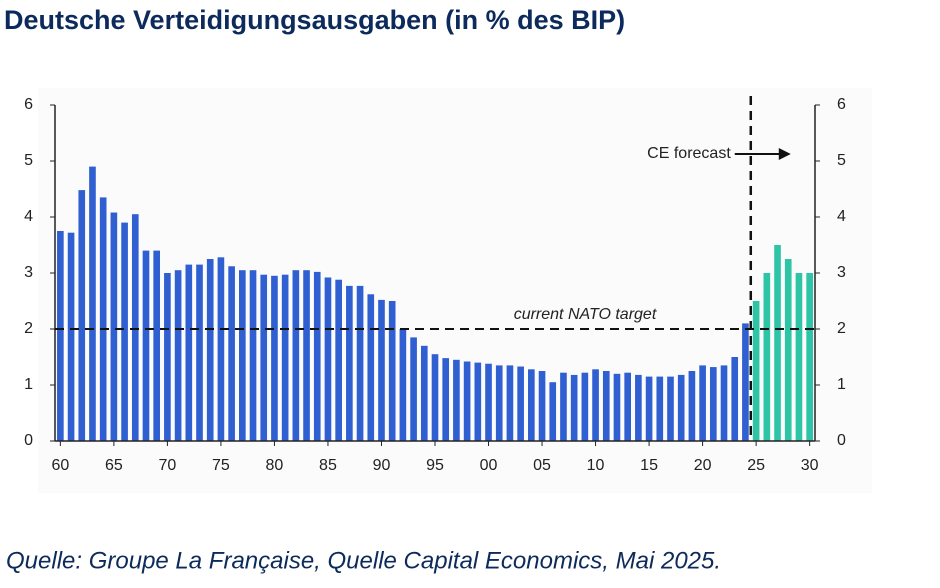 Image resolution: width=940 pixels, height=588 pixels. What do you see at coordinates (841, 328) in the screenshot?
I see `y2-tick-label: 2` at bounding box center [841, 328].